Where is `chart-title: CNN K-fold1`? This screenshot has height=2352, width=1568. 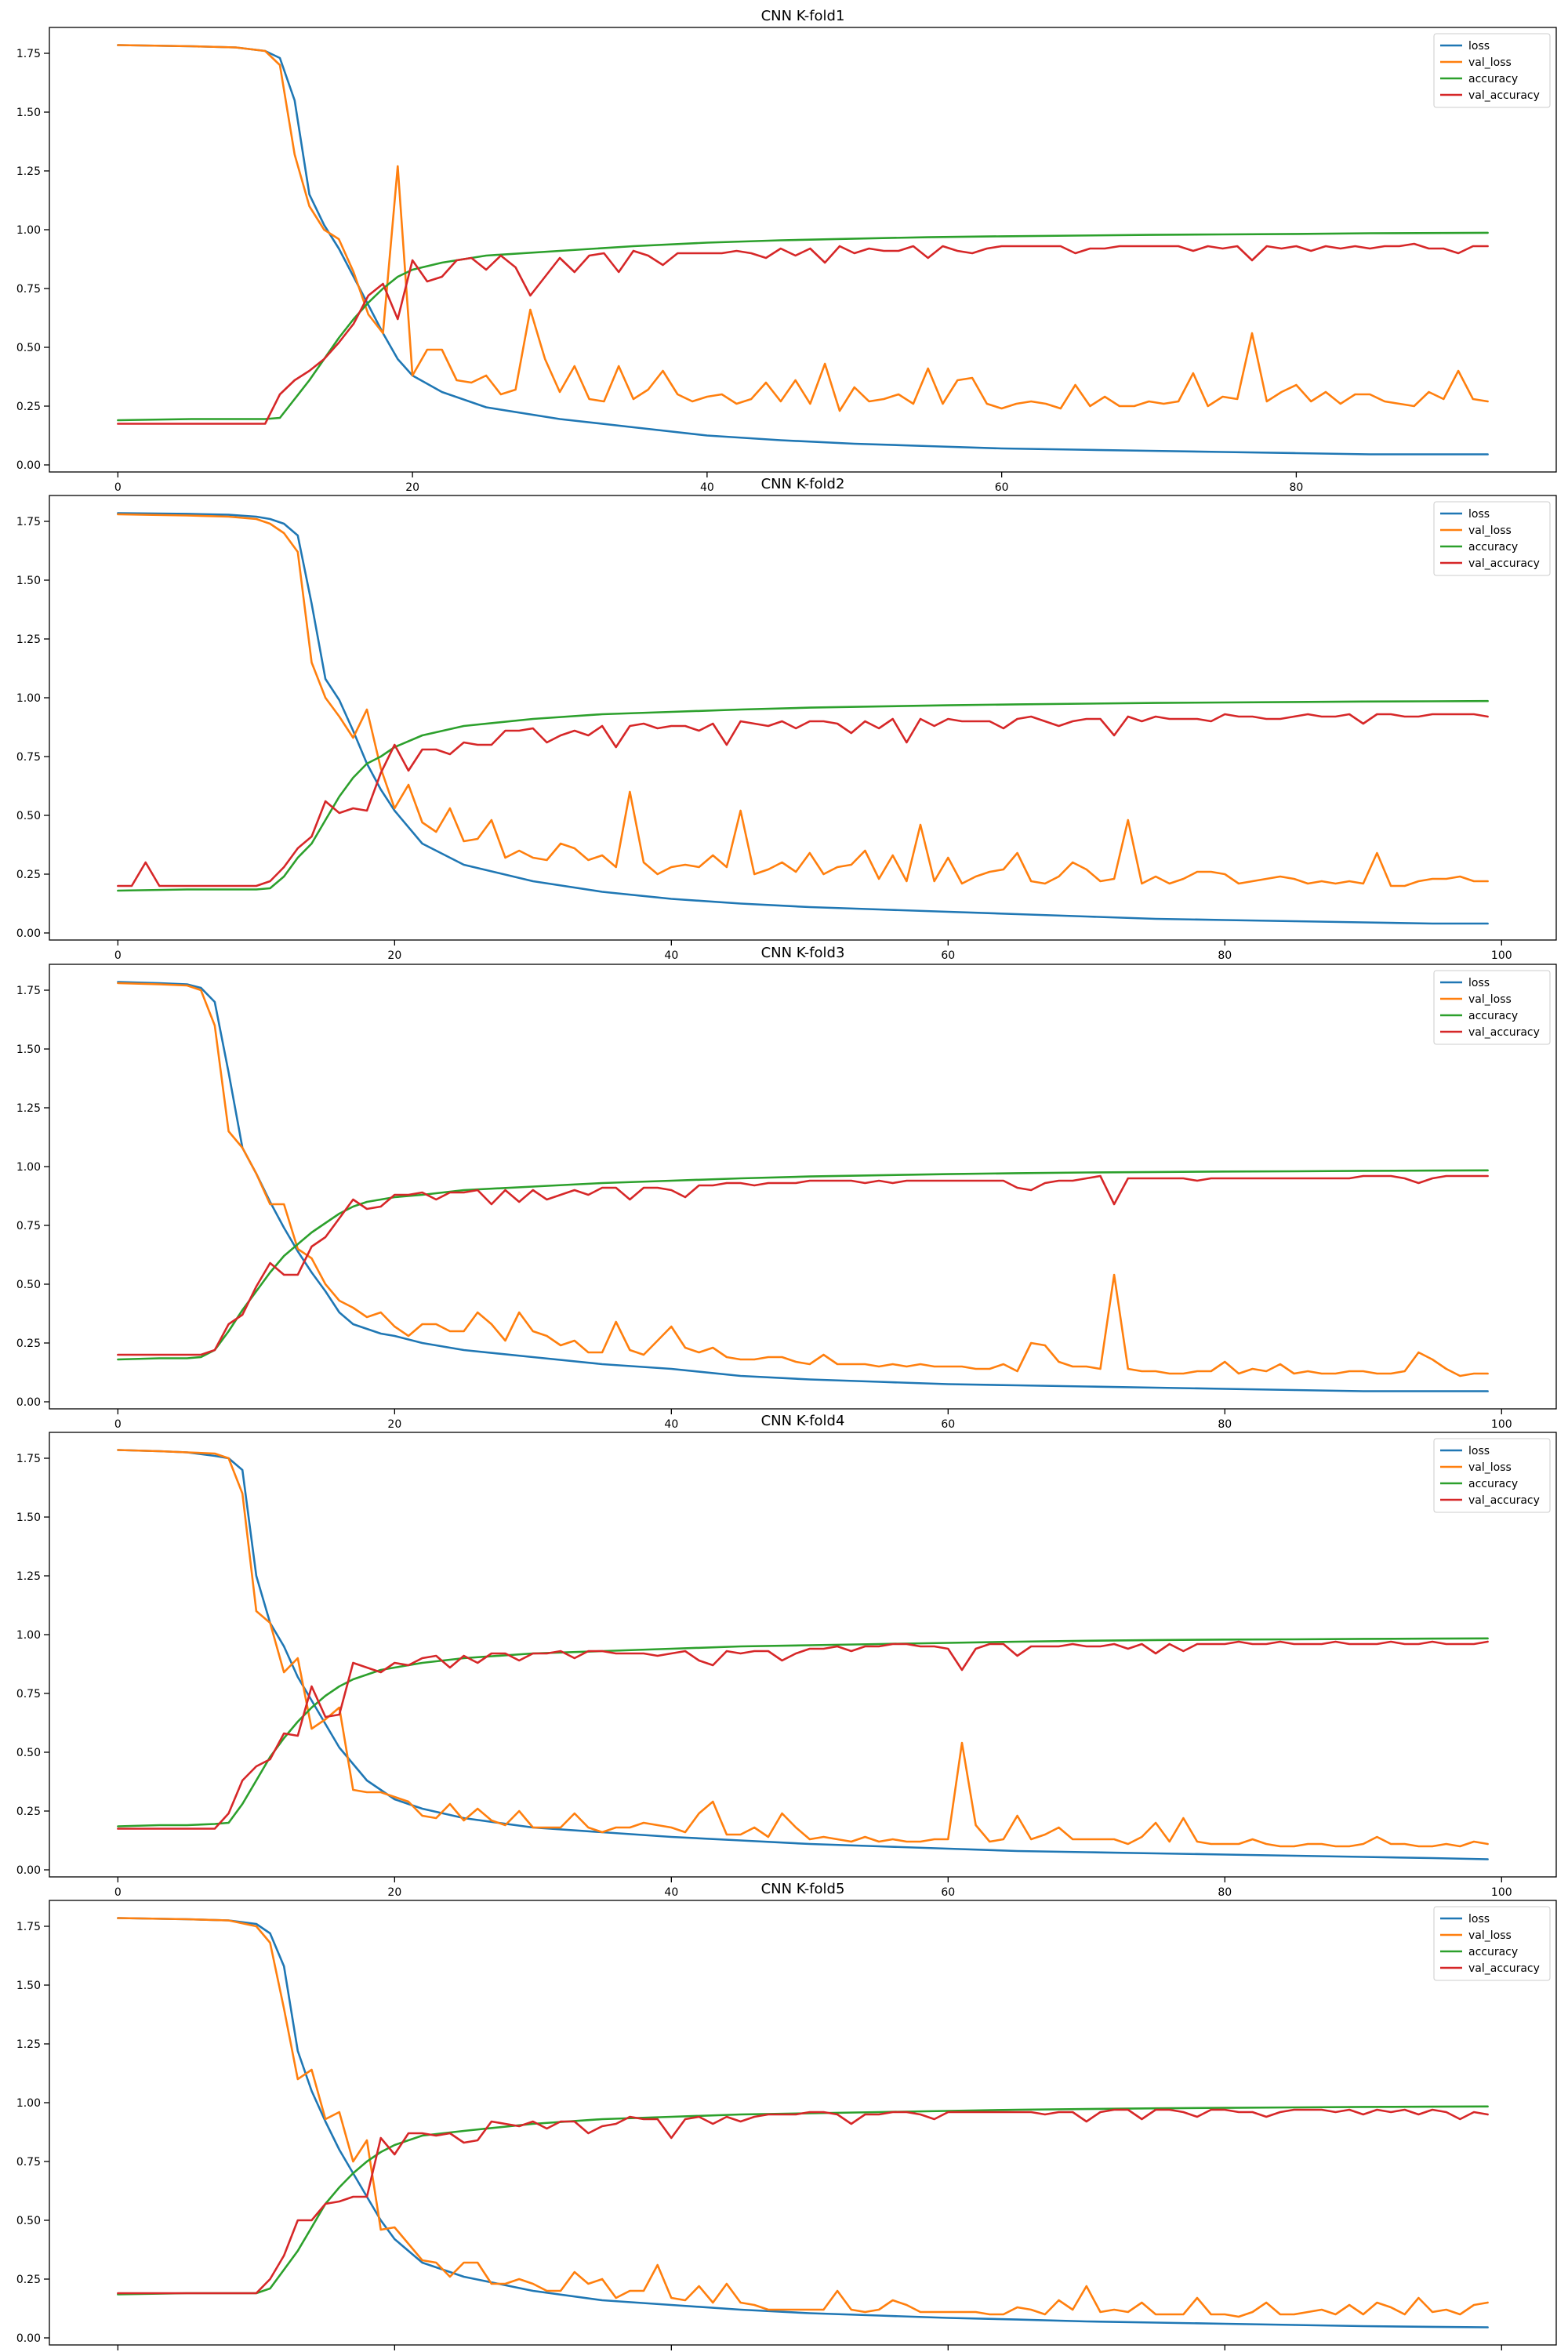 chart-title: CNN K-fold1 is located at coordinates (803, 16).